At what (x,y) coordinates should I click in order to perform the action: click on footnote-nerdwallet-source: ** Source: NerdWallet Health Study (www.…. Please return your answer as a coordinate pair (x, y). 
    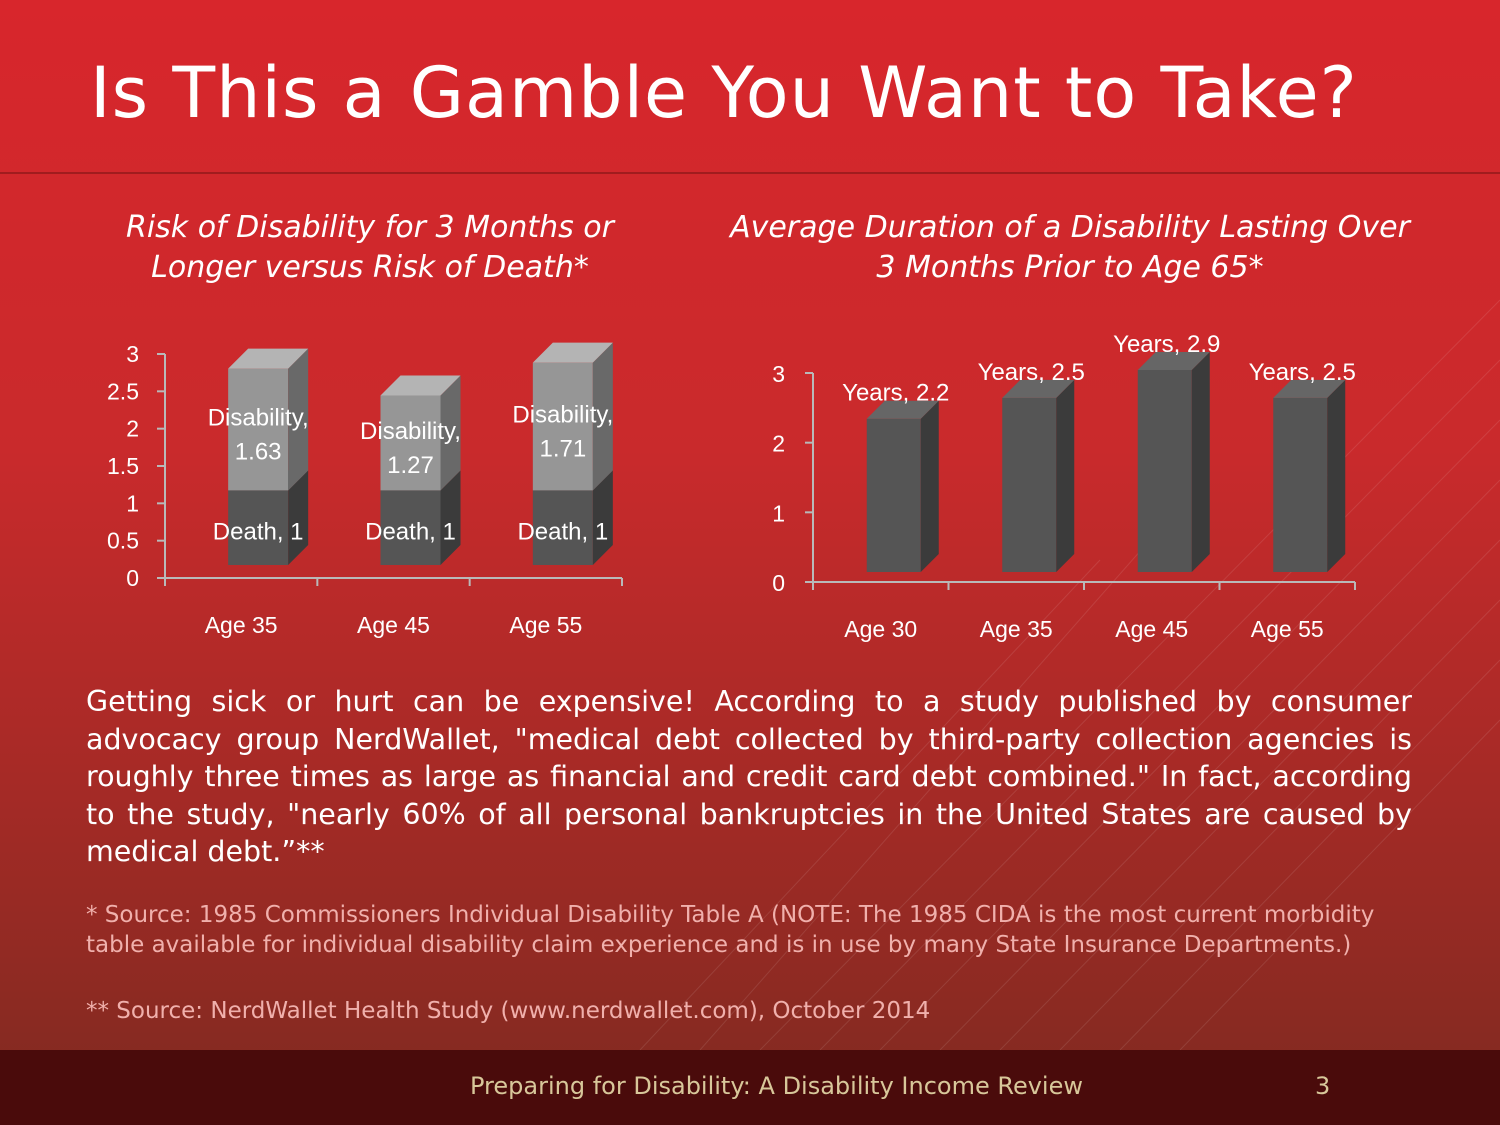
    Looking at the image, I should click on (508, 1011).